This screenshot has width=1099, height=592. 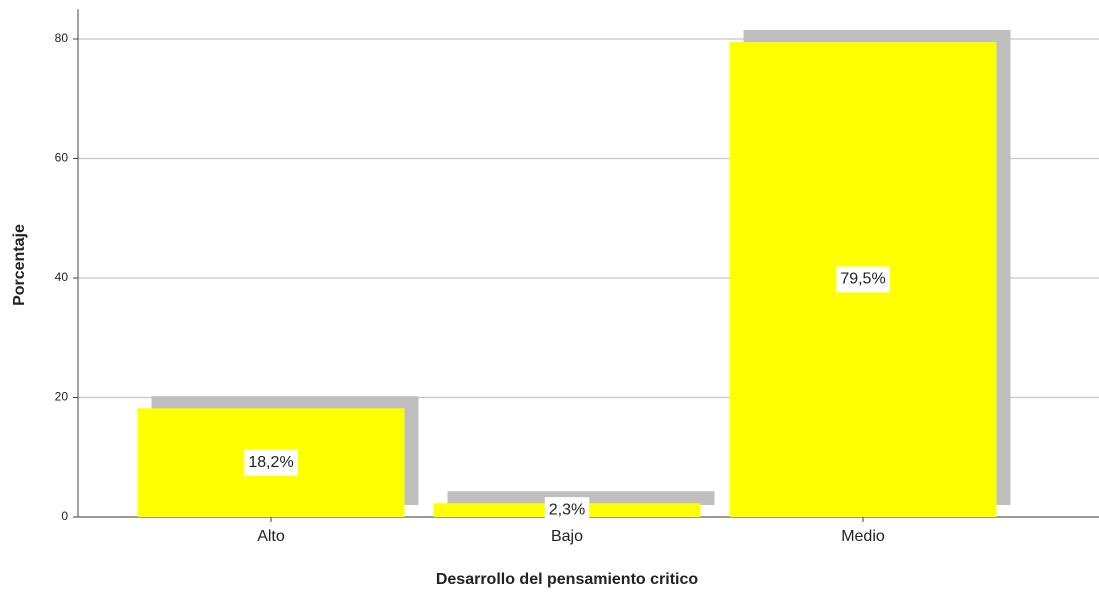 I want to click on value-label: 2,3%, so click(x=567, y=509).